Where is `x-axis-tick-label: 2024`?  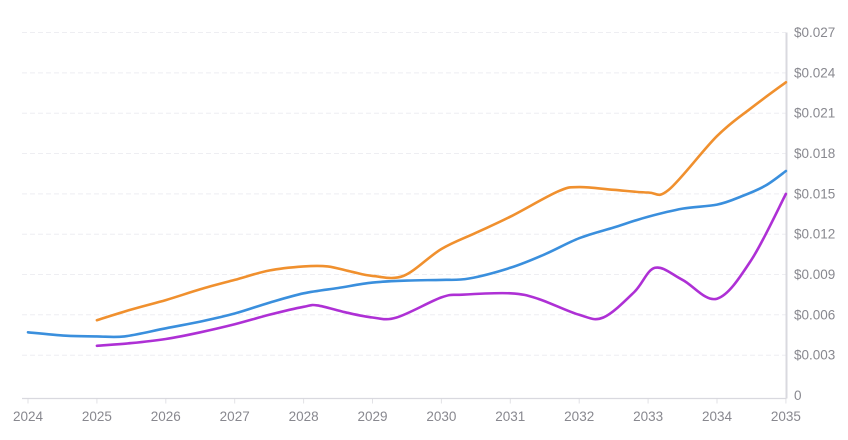
x-axis-tick-label: 2024 is located at coordinates (28, 416).